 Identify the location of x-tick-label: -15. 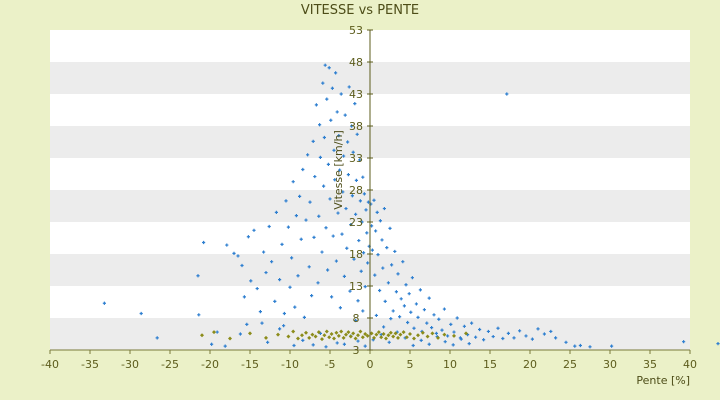
(250, 364).